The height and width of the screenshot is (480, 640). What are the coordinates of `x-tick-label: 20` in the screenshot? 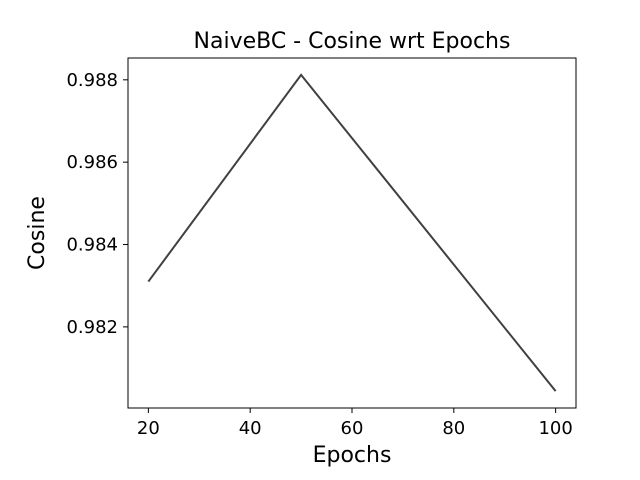 It's located at (148, 428).